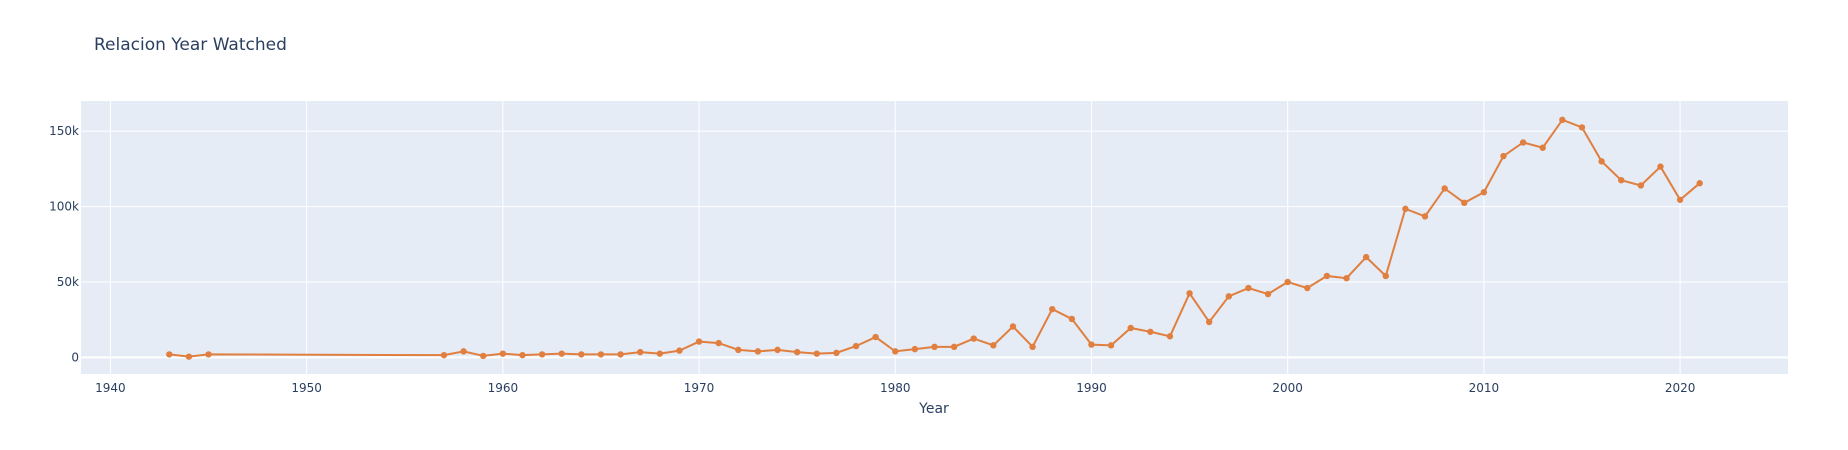 Image resolution: width=1848 pixels, height=450 pixels. What do you see at coordinates (68, 282) in the screenshot?
I see `y-tick-label: 50k` at bounding box center [68, 282].